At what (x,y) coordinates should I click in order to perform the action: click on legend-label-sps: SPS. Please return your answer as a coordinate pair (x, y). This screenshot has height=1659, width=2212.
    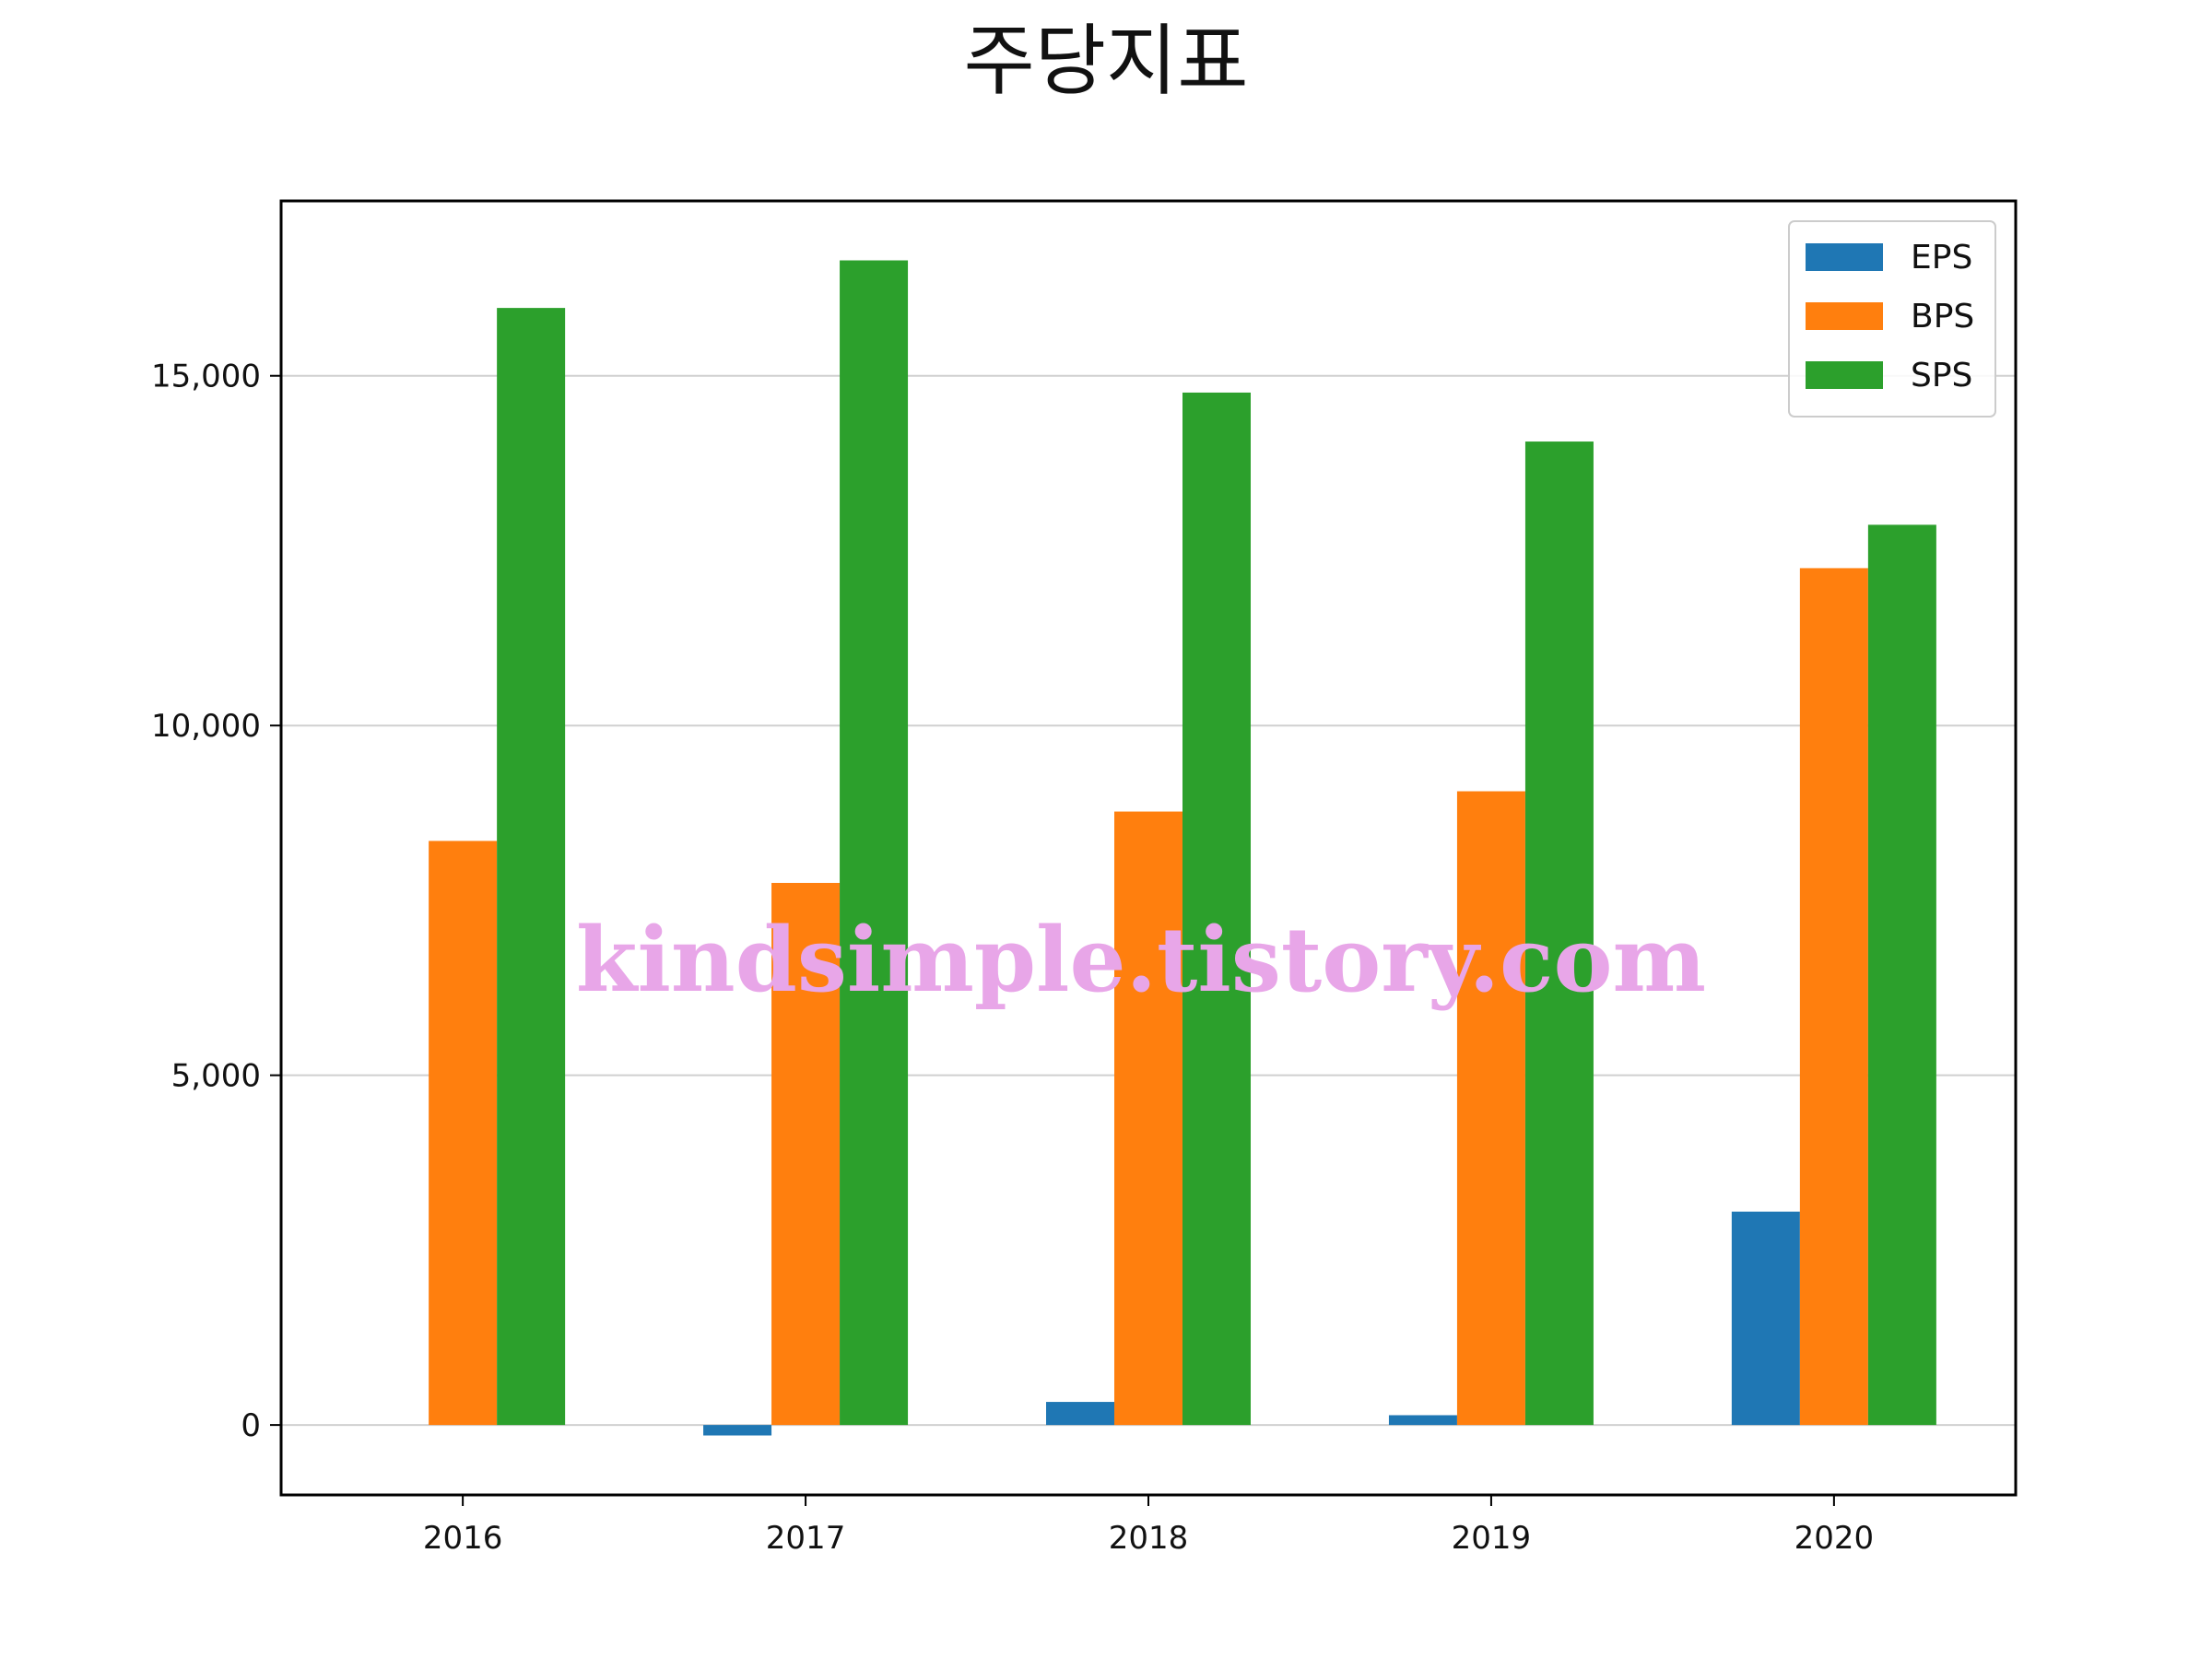
    Looking at the image, I should click on (1941, 375).